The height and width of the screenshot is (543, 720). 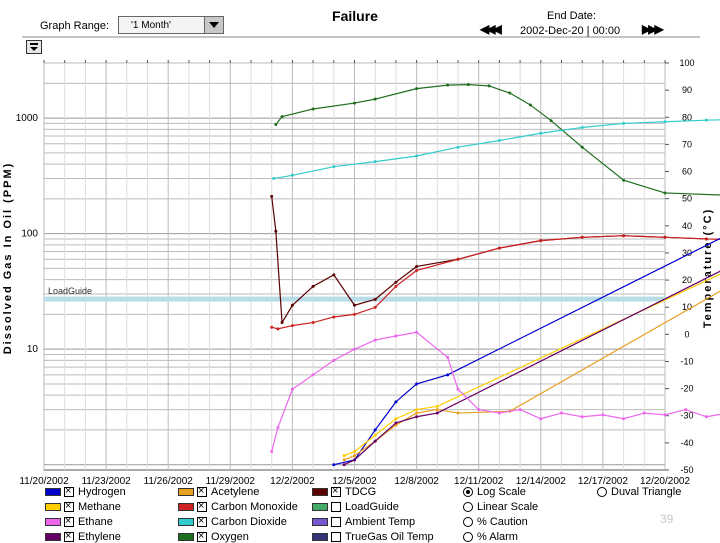 What do you see at coordinates (34, 47) in the screenshot?
I see `chart-menu-button` at bounding box center [34, 47].